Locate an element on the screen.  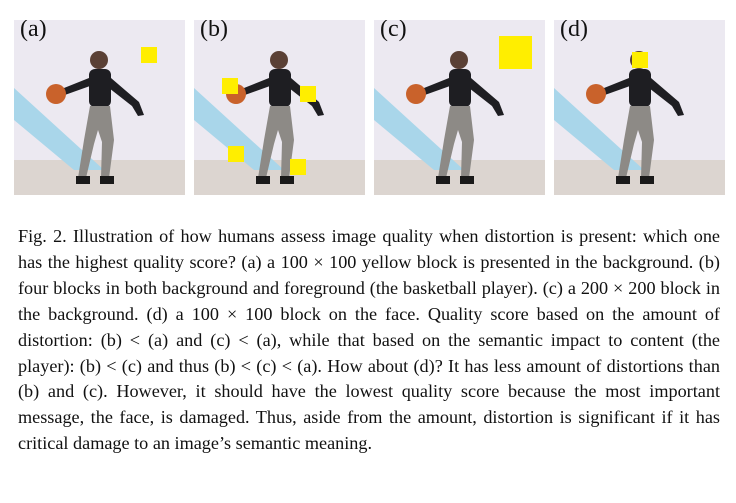
panel-label: (b) is located at coordinates (214, 31).